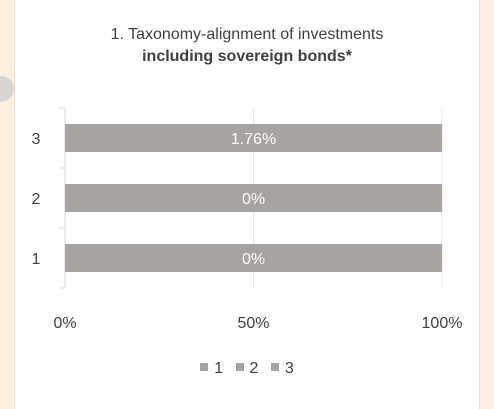 The height and width of the screenshot is (409, 494). I want to click on legend: 1 2 3, so click(247, 369).